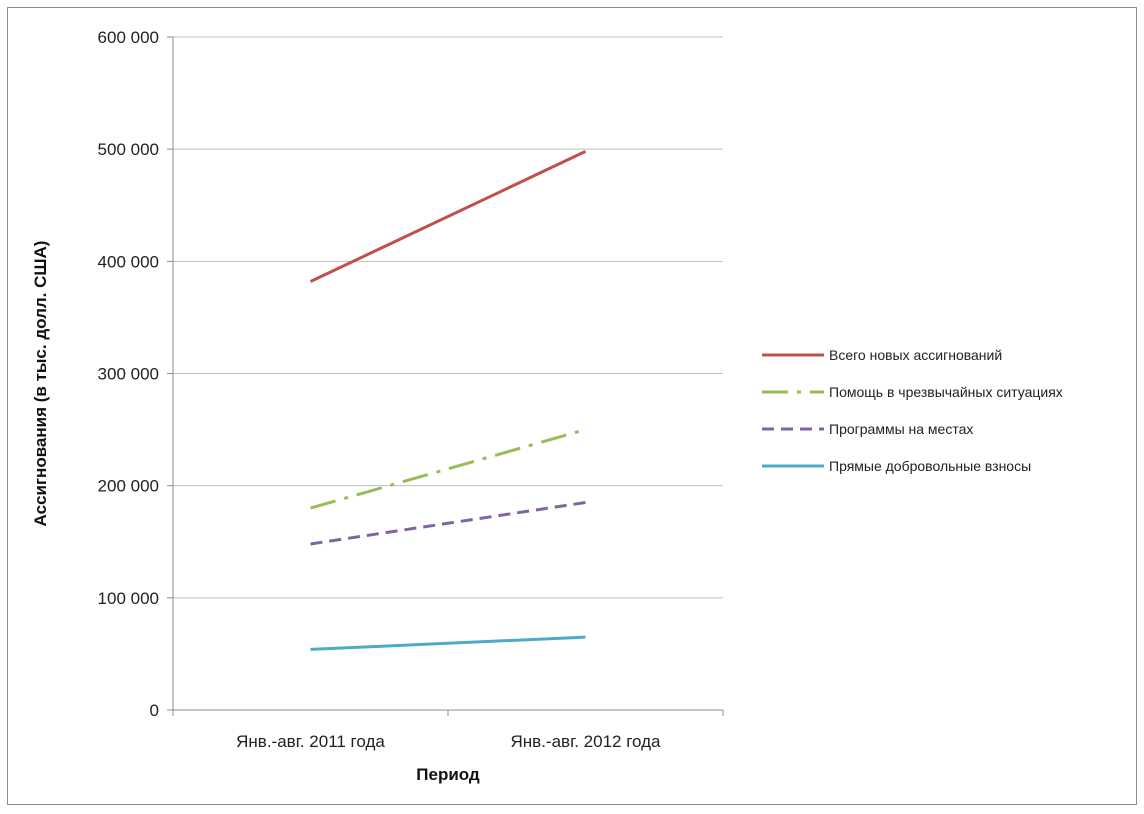 The height and width of the screenshot is (814, 1144). I want to click on y-tick-label: 300 000, so click(128, 374).